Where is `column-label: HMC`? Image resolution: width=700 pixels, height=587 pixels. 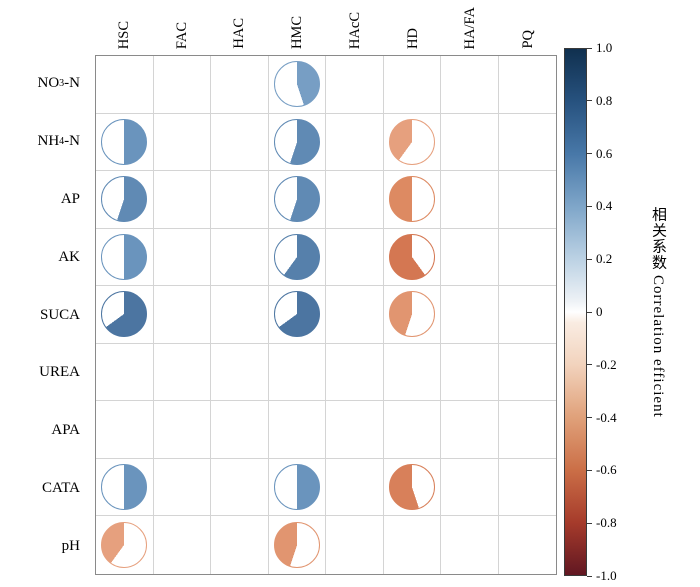 column-label: HMC is located at coordinates (296, 32).